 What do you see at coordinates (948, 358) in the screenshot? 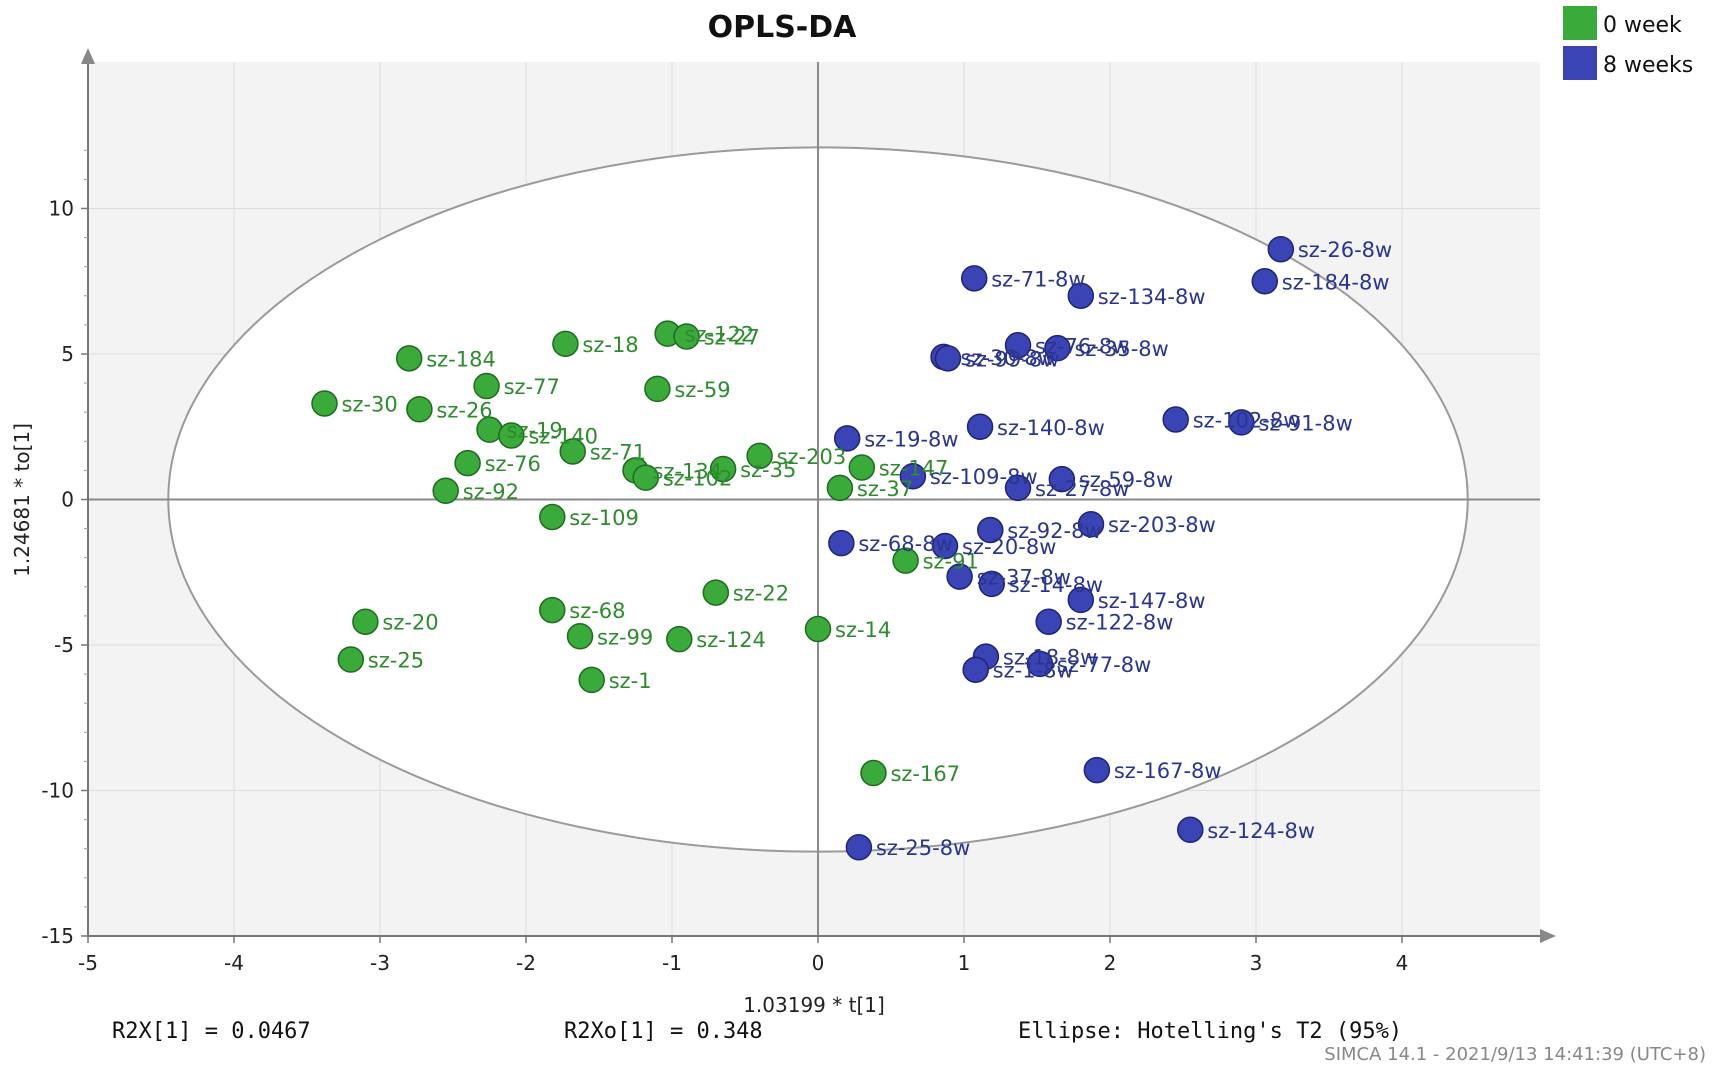
I see `point-sz-99-8w` at bounding box center [948, 358].